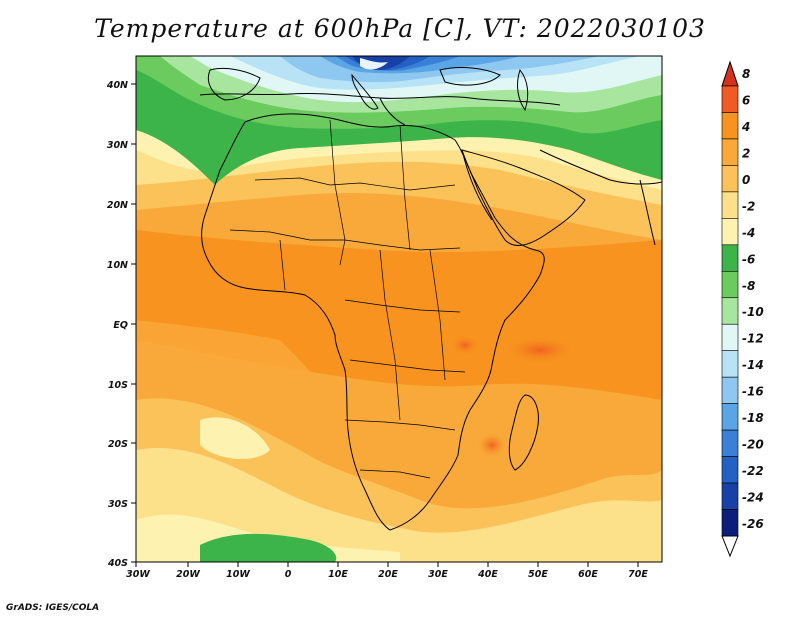 The image size is (800, 618). What do you see at coordinates (492, 445) in the screenshot?
I see `hotspot-mozambique-channel` at bounding box center [492, 445].